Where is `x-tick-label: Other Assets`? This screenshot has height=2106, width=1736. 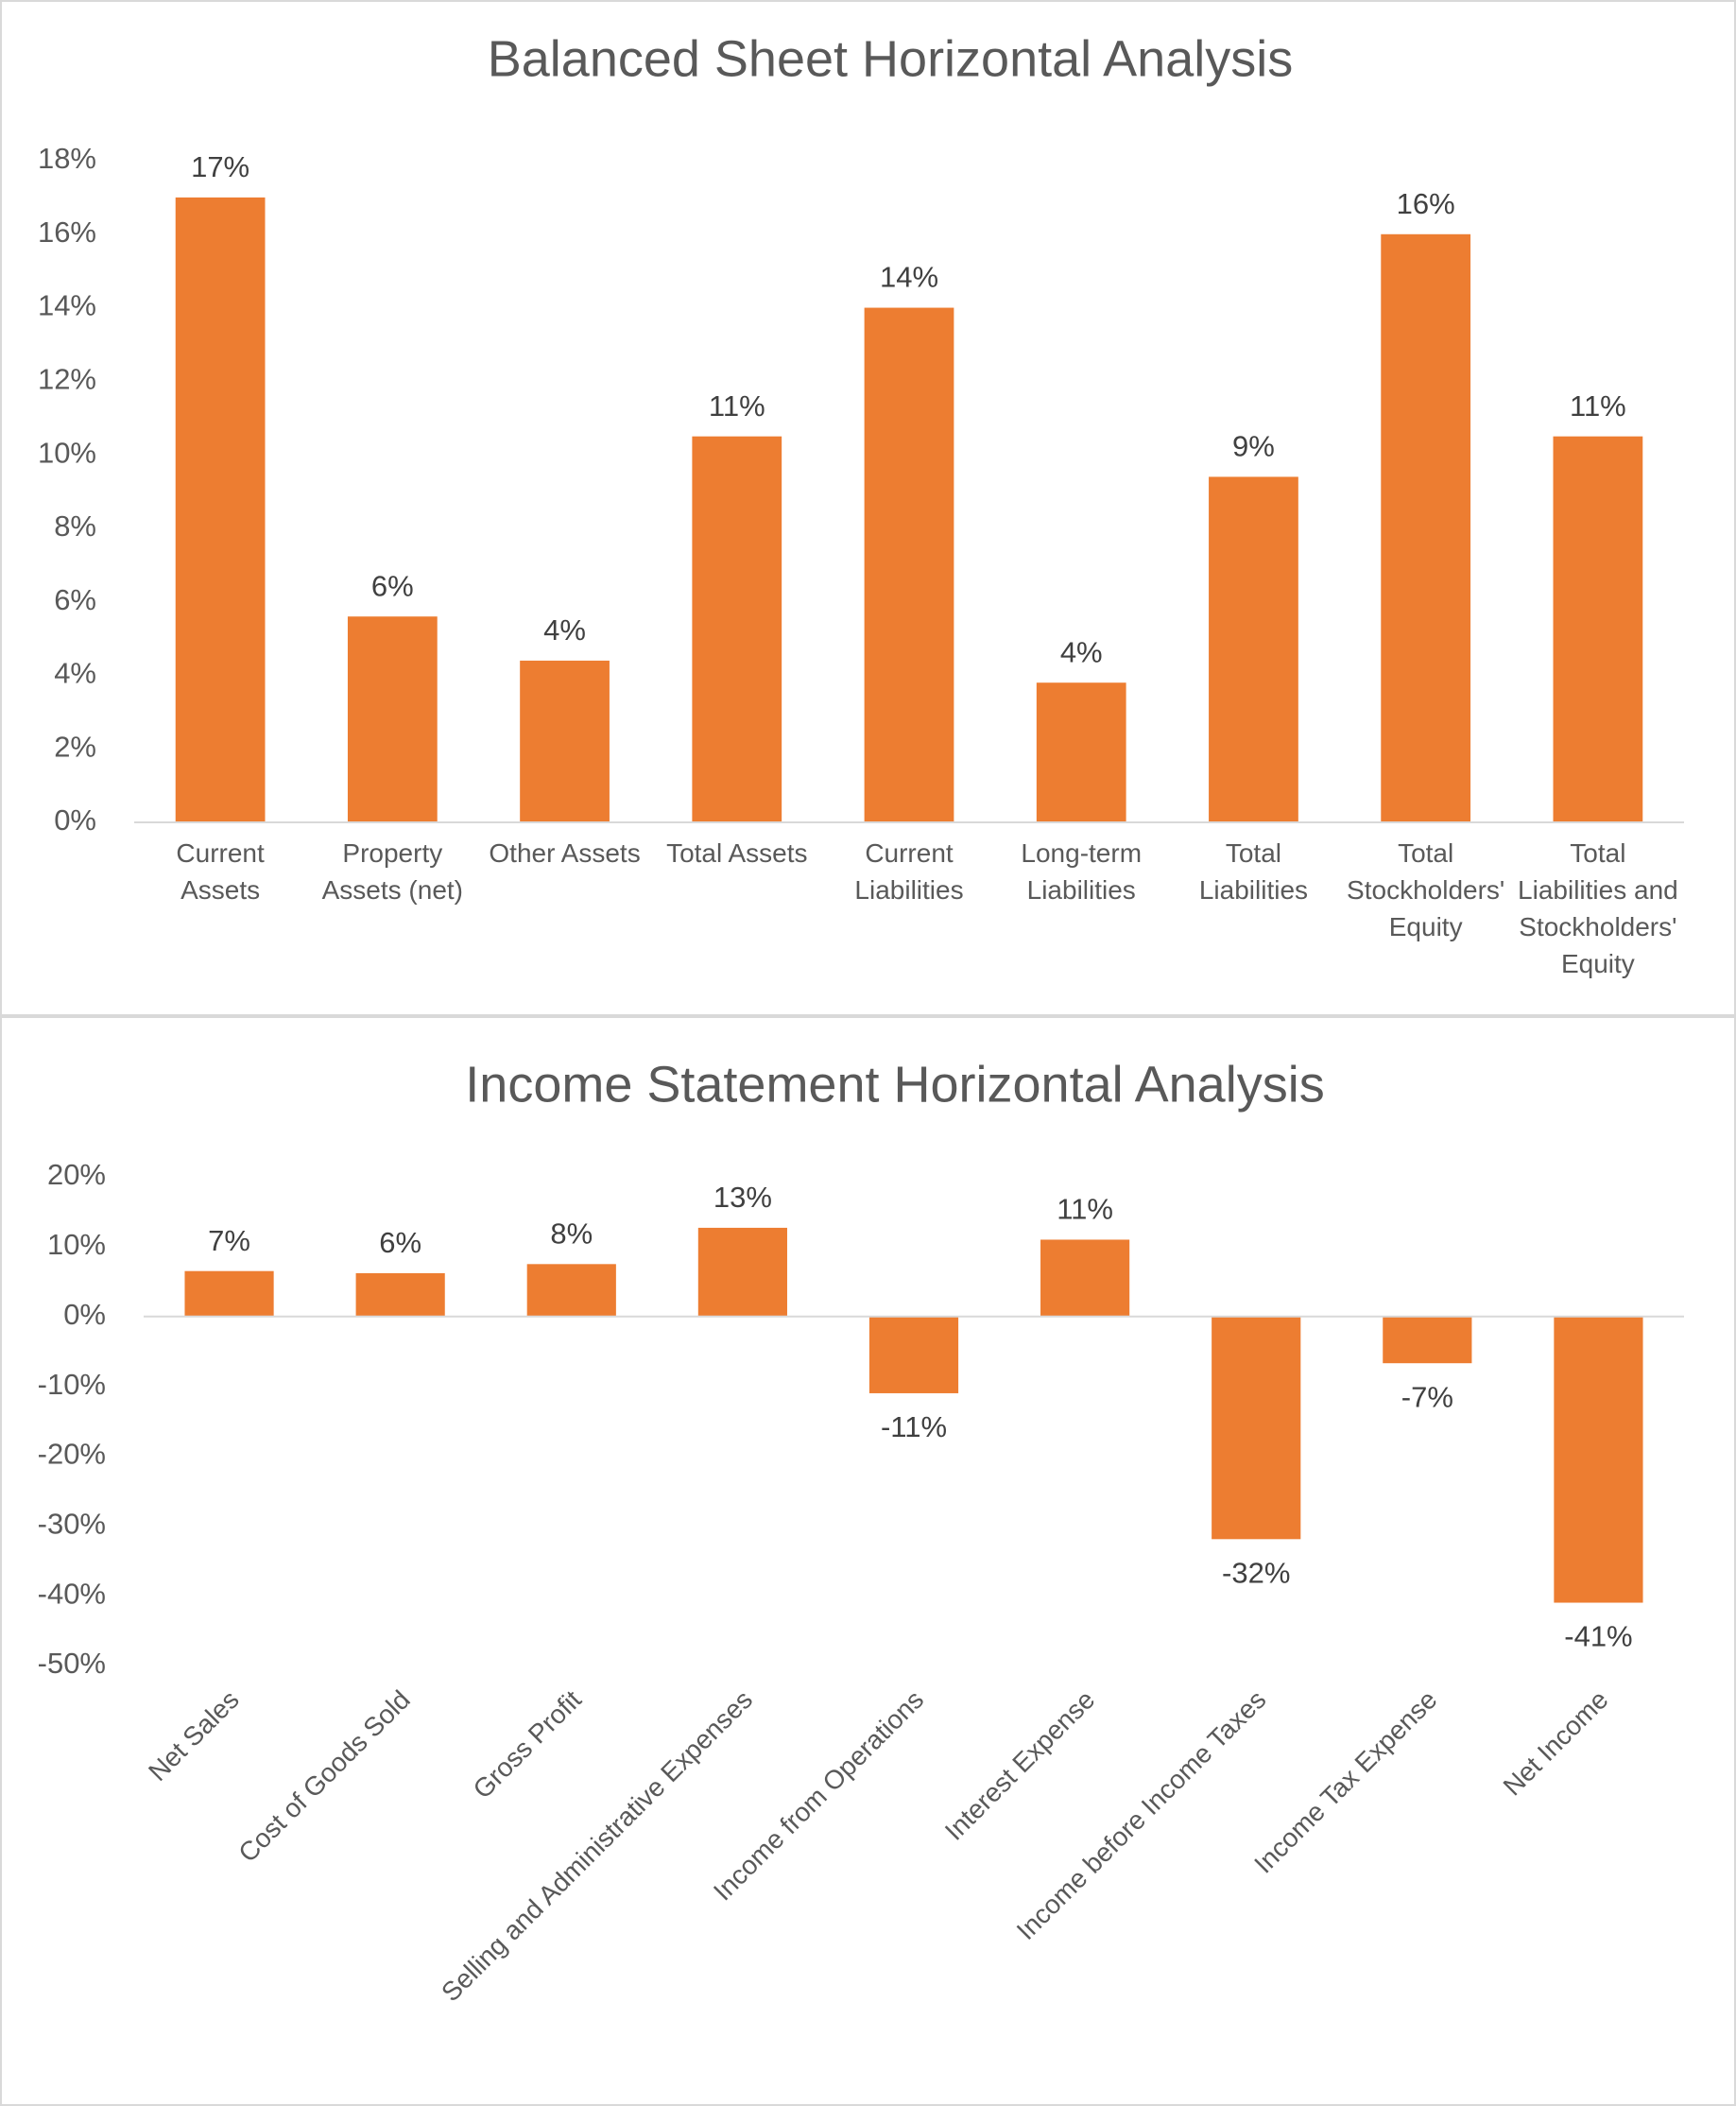
x-tick-label: Other Assets is located at coordinates (564, 853).